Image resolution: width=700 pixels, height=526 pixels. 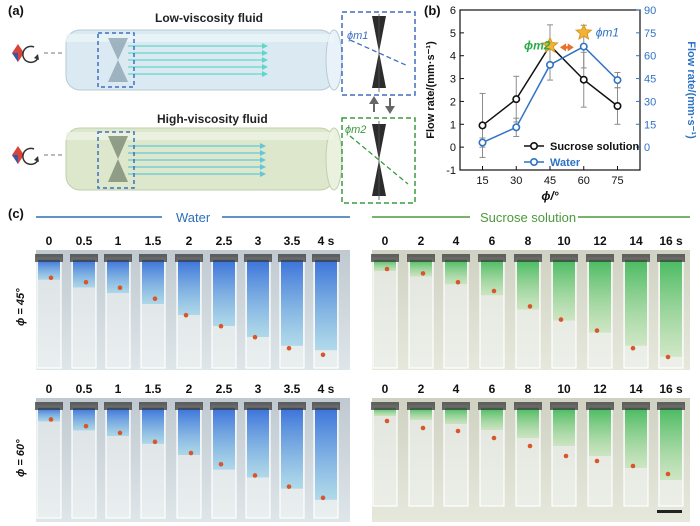 I want to click on y-right-tick-label: 60, so click(x=650, y=57).